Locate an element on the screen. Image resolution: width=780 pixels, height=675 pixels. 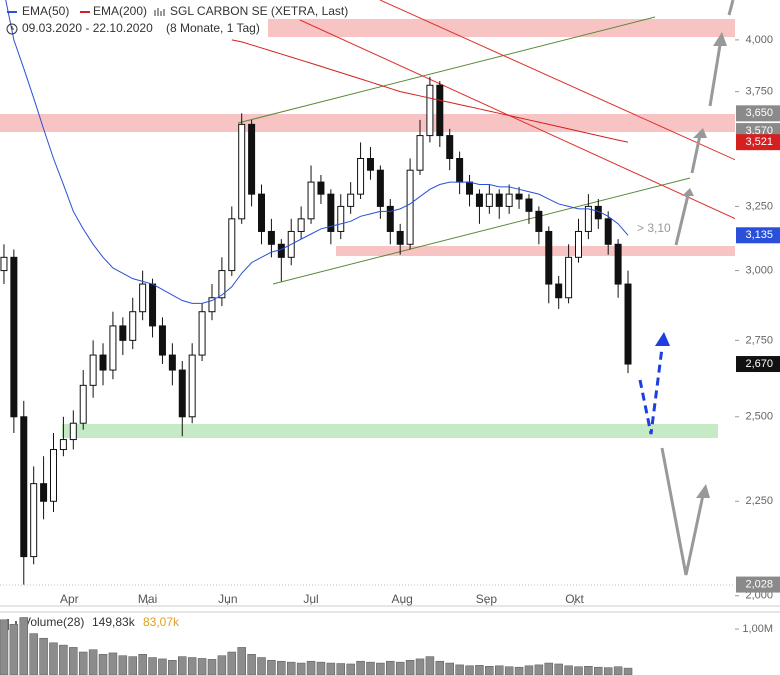
legend-label: EMA(50) is located at coordinates (45, 11).